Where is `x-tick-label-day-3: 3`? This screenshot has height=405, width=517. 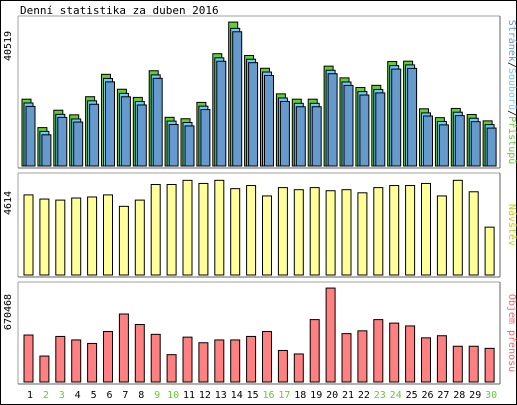 x-tick-label-day-3: 3 is located at coordinates (62, 395).